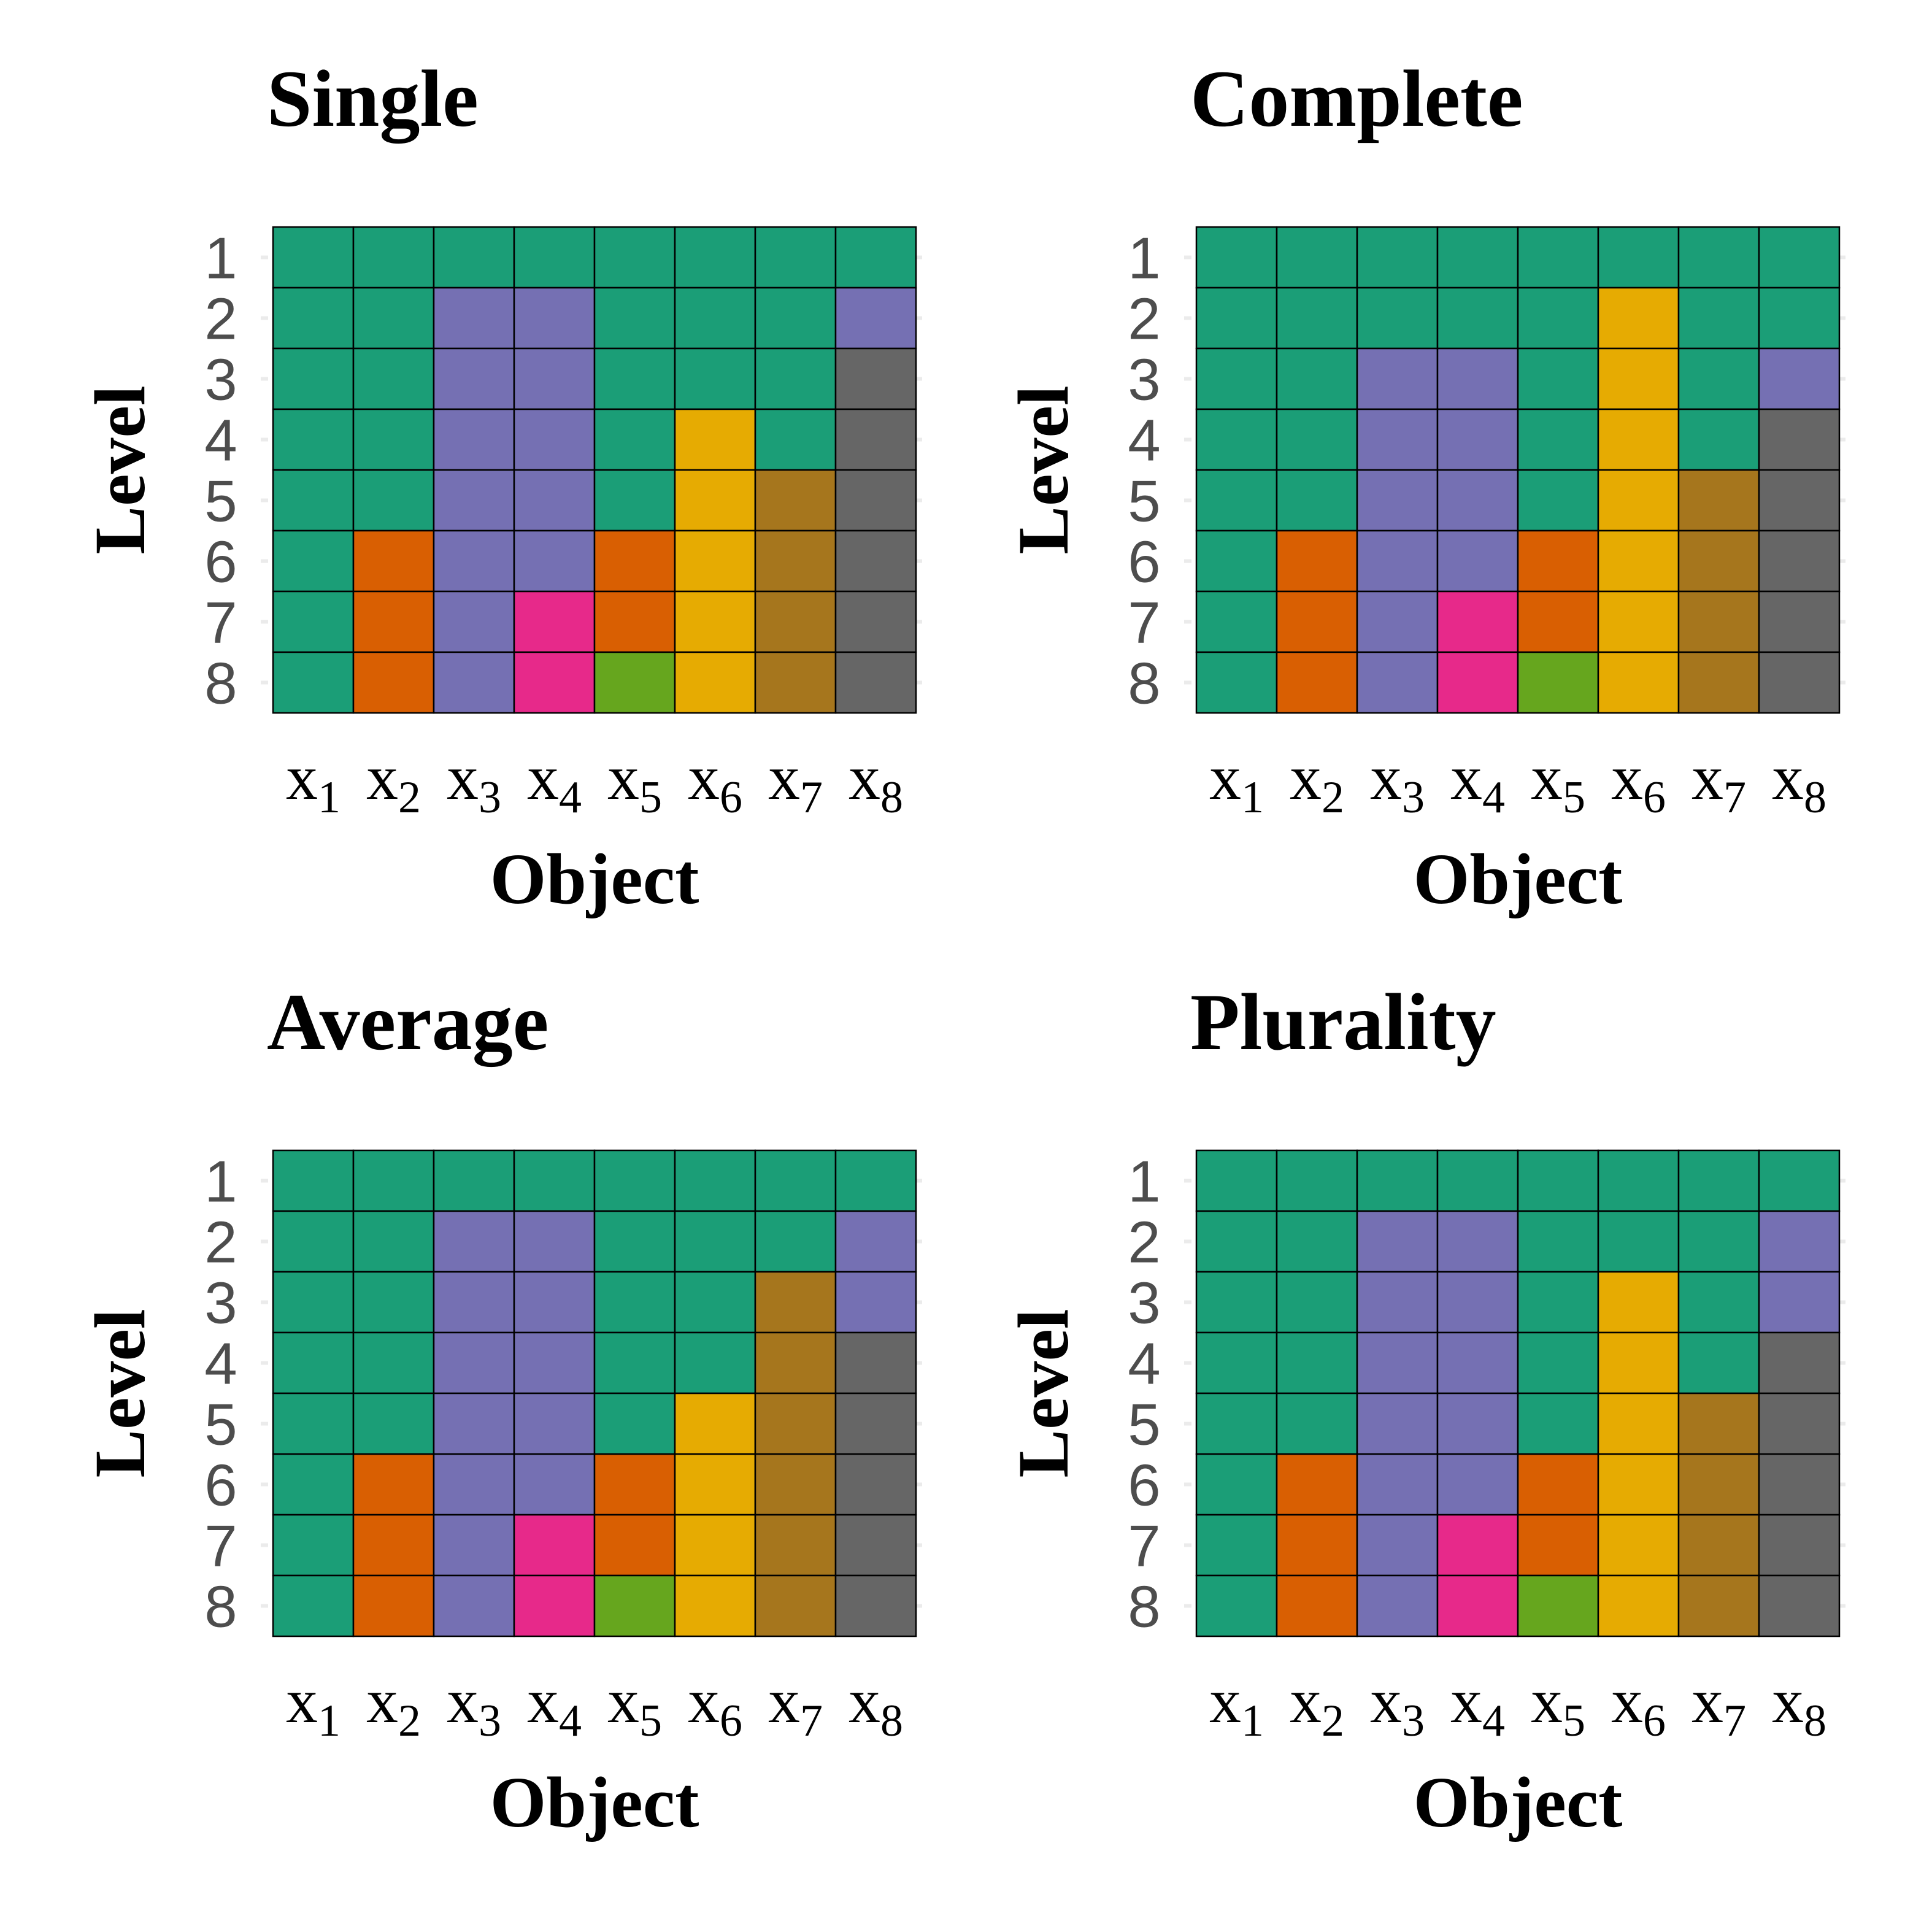 This screenshot has height=1932, width=1932. Describe the element at coordinates (1236, 782) in the screenshot. I see `x-tick-label: x1` at that location.